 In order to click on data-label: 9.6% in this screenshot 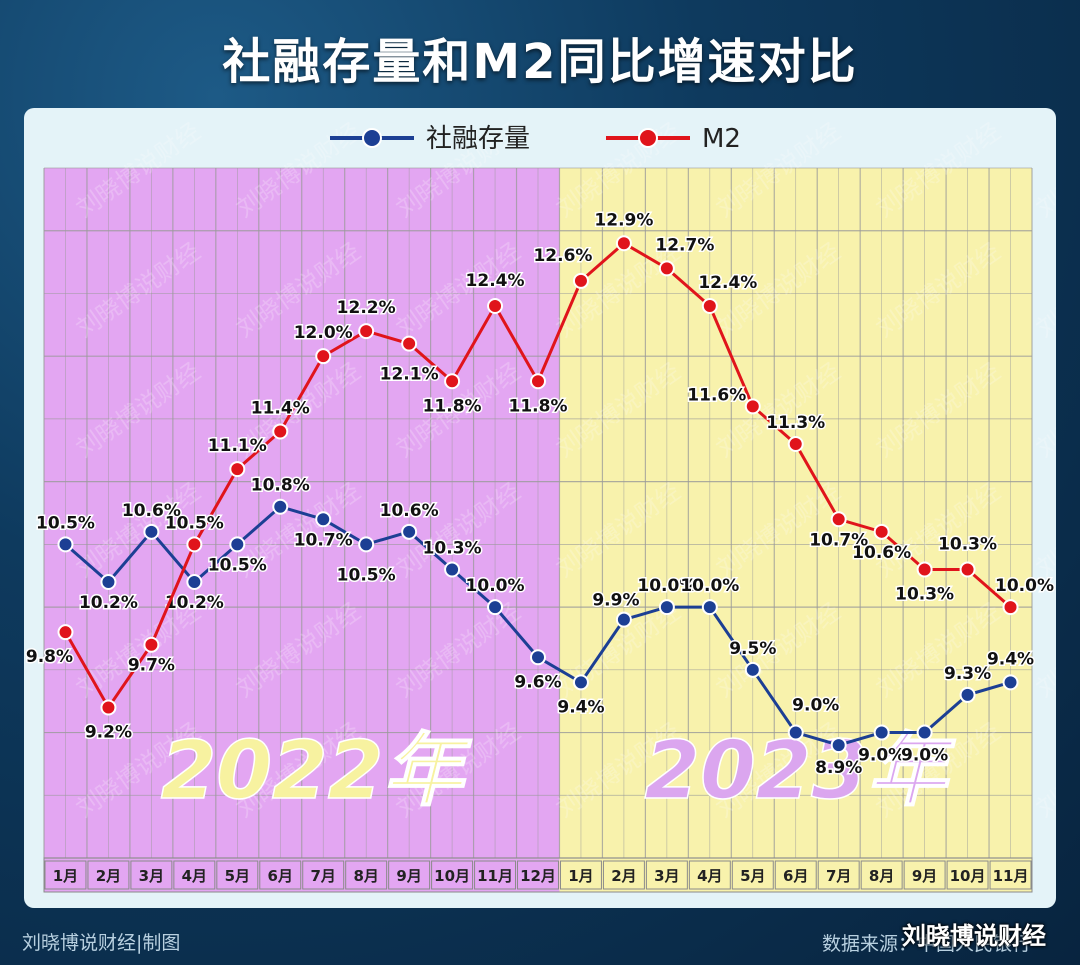, I will do `click(537, 682)`.